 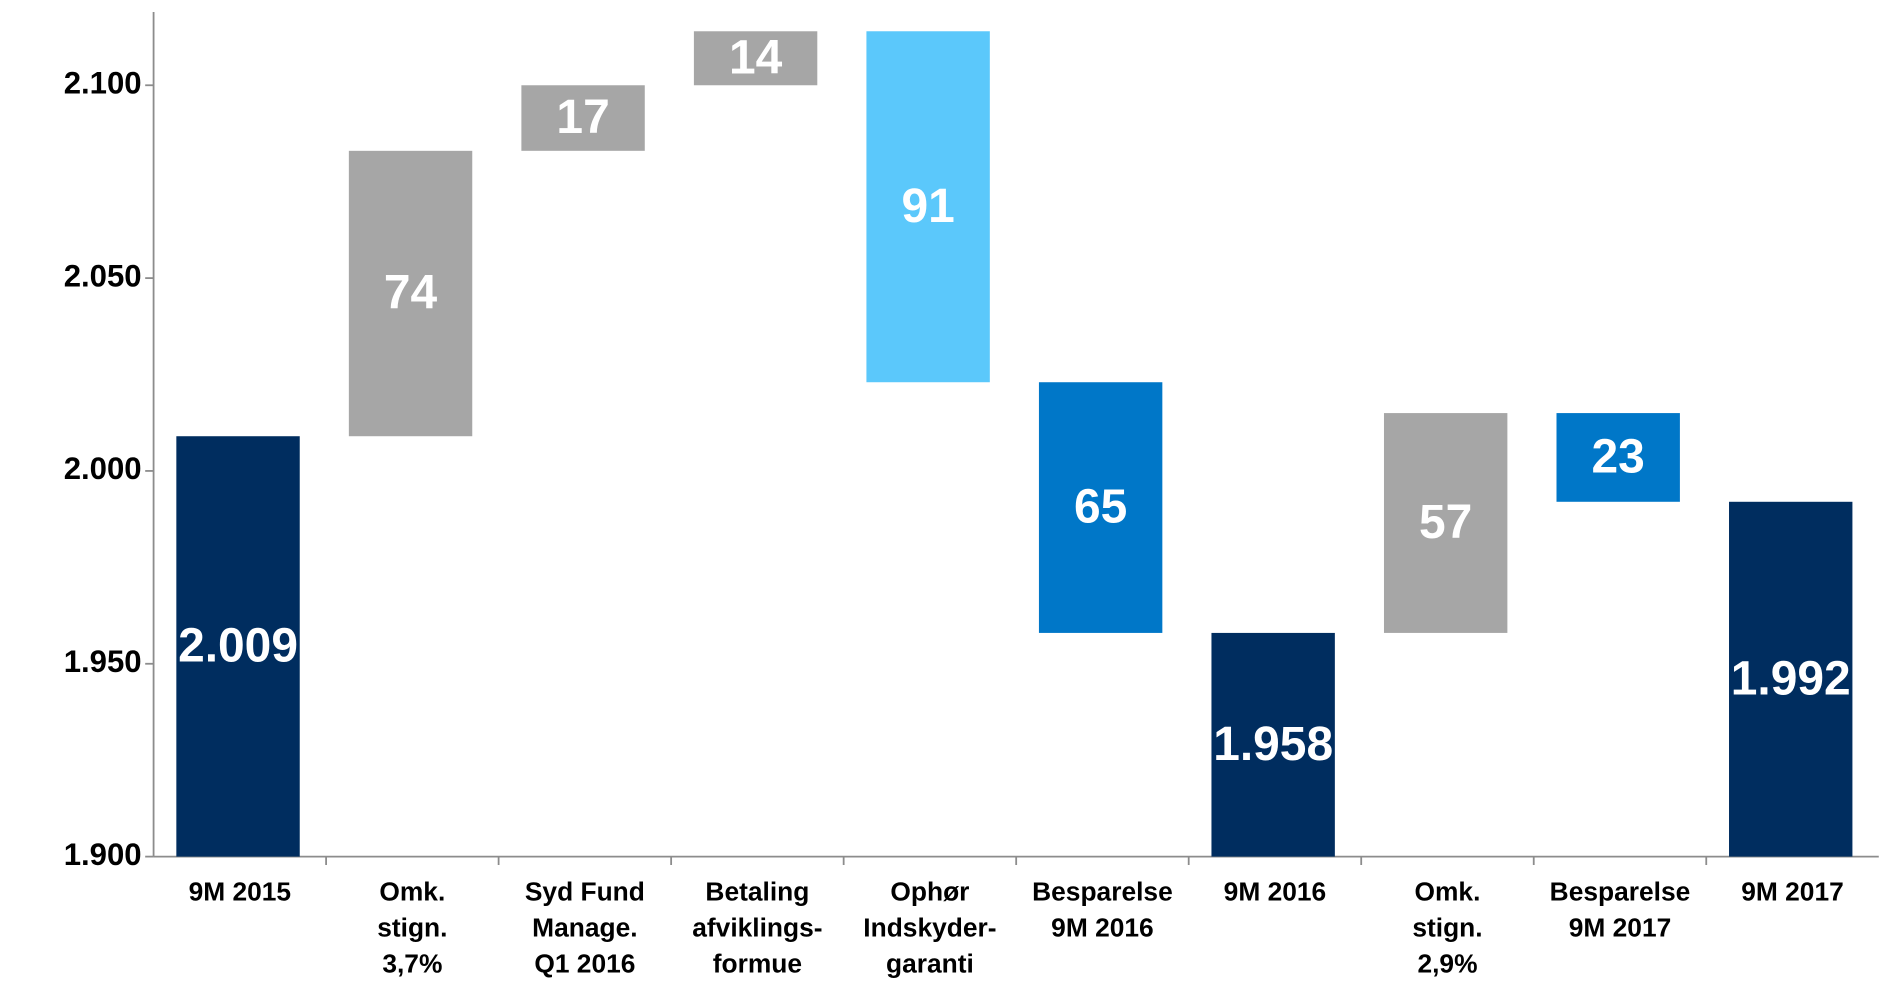 I want to click on value-label: 2.009, so click(x=238, y=645).